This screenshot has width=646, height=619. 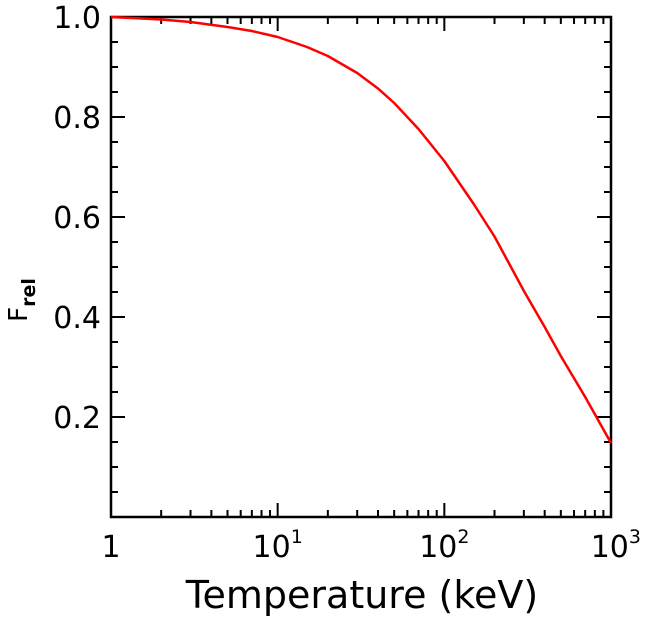 What do you see at coordinates (361, 595) in the screenshot?
I see `x-axis-title: Temperature (keV)` at bounding box center [361, 595].